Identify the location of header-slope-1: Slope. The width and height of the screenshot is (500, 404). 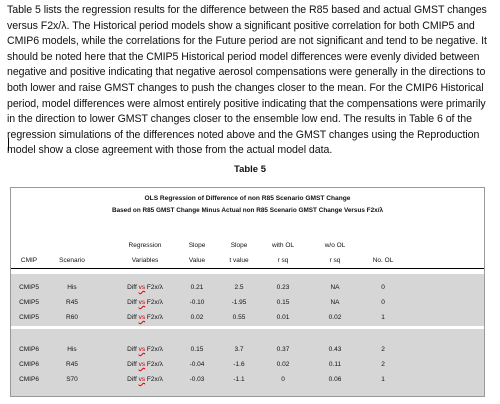
(197, 245).